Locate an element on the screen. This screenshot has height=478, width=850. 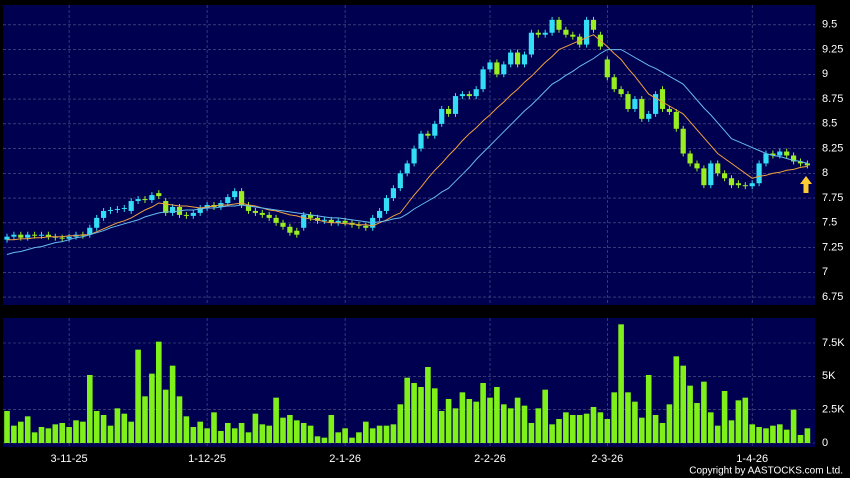
y-tick-label: 2.5K is located at coordinates (833, 410).